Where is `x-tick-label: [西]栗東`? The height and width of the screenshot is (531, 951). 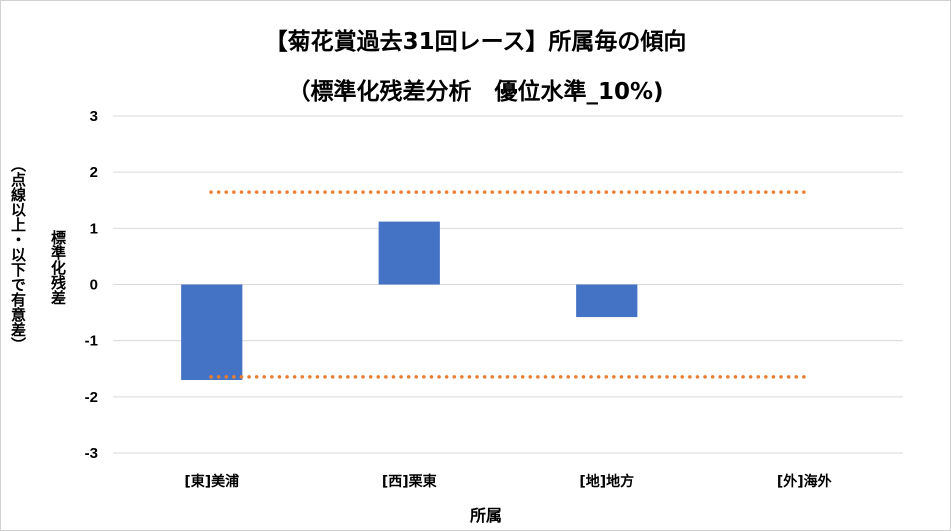 x-tick-label: [西]栗東 is located at coordinates (409, 481).